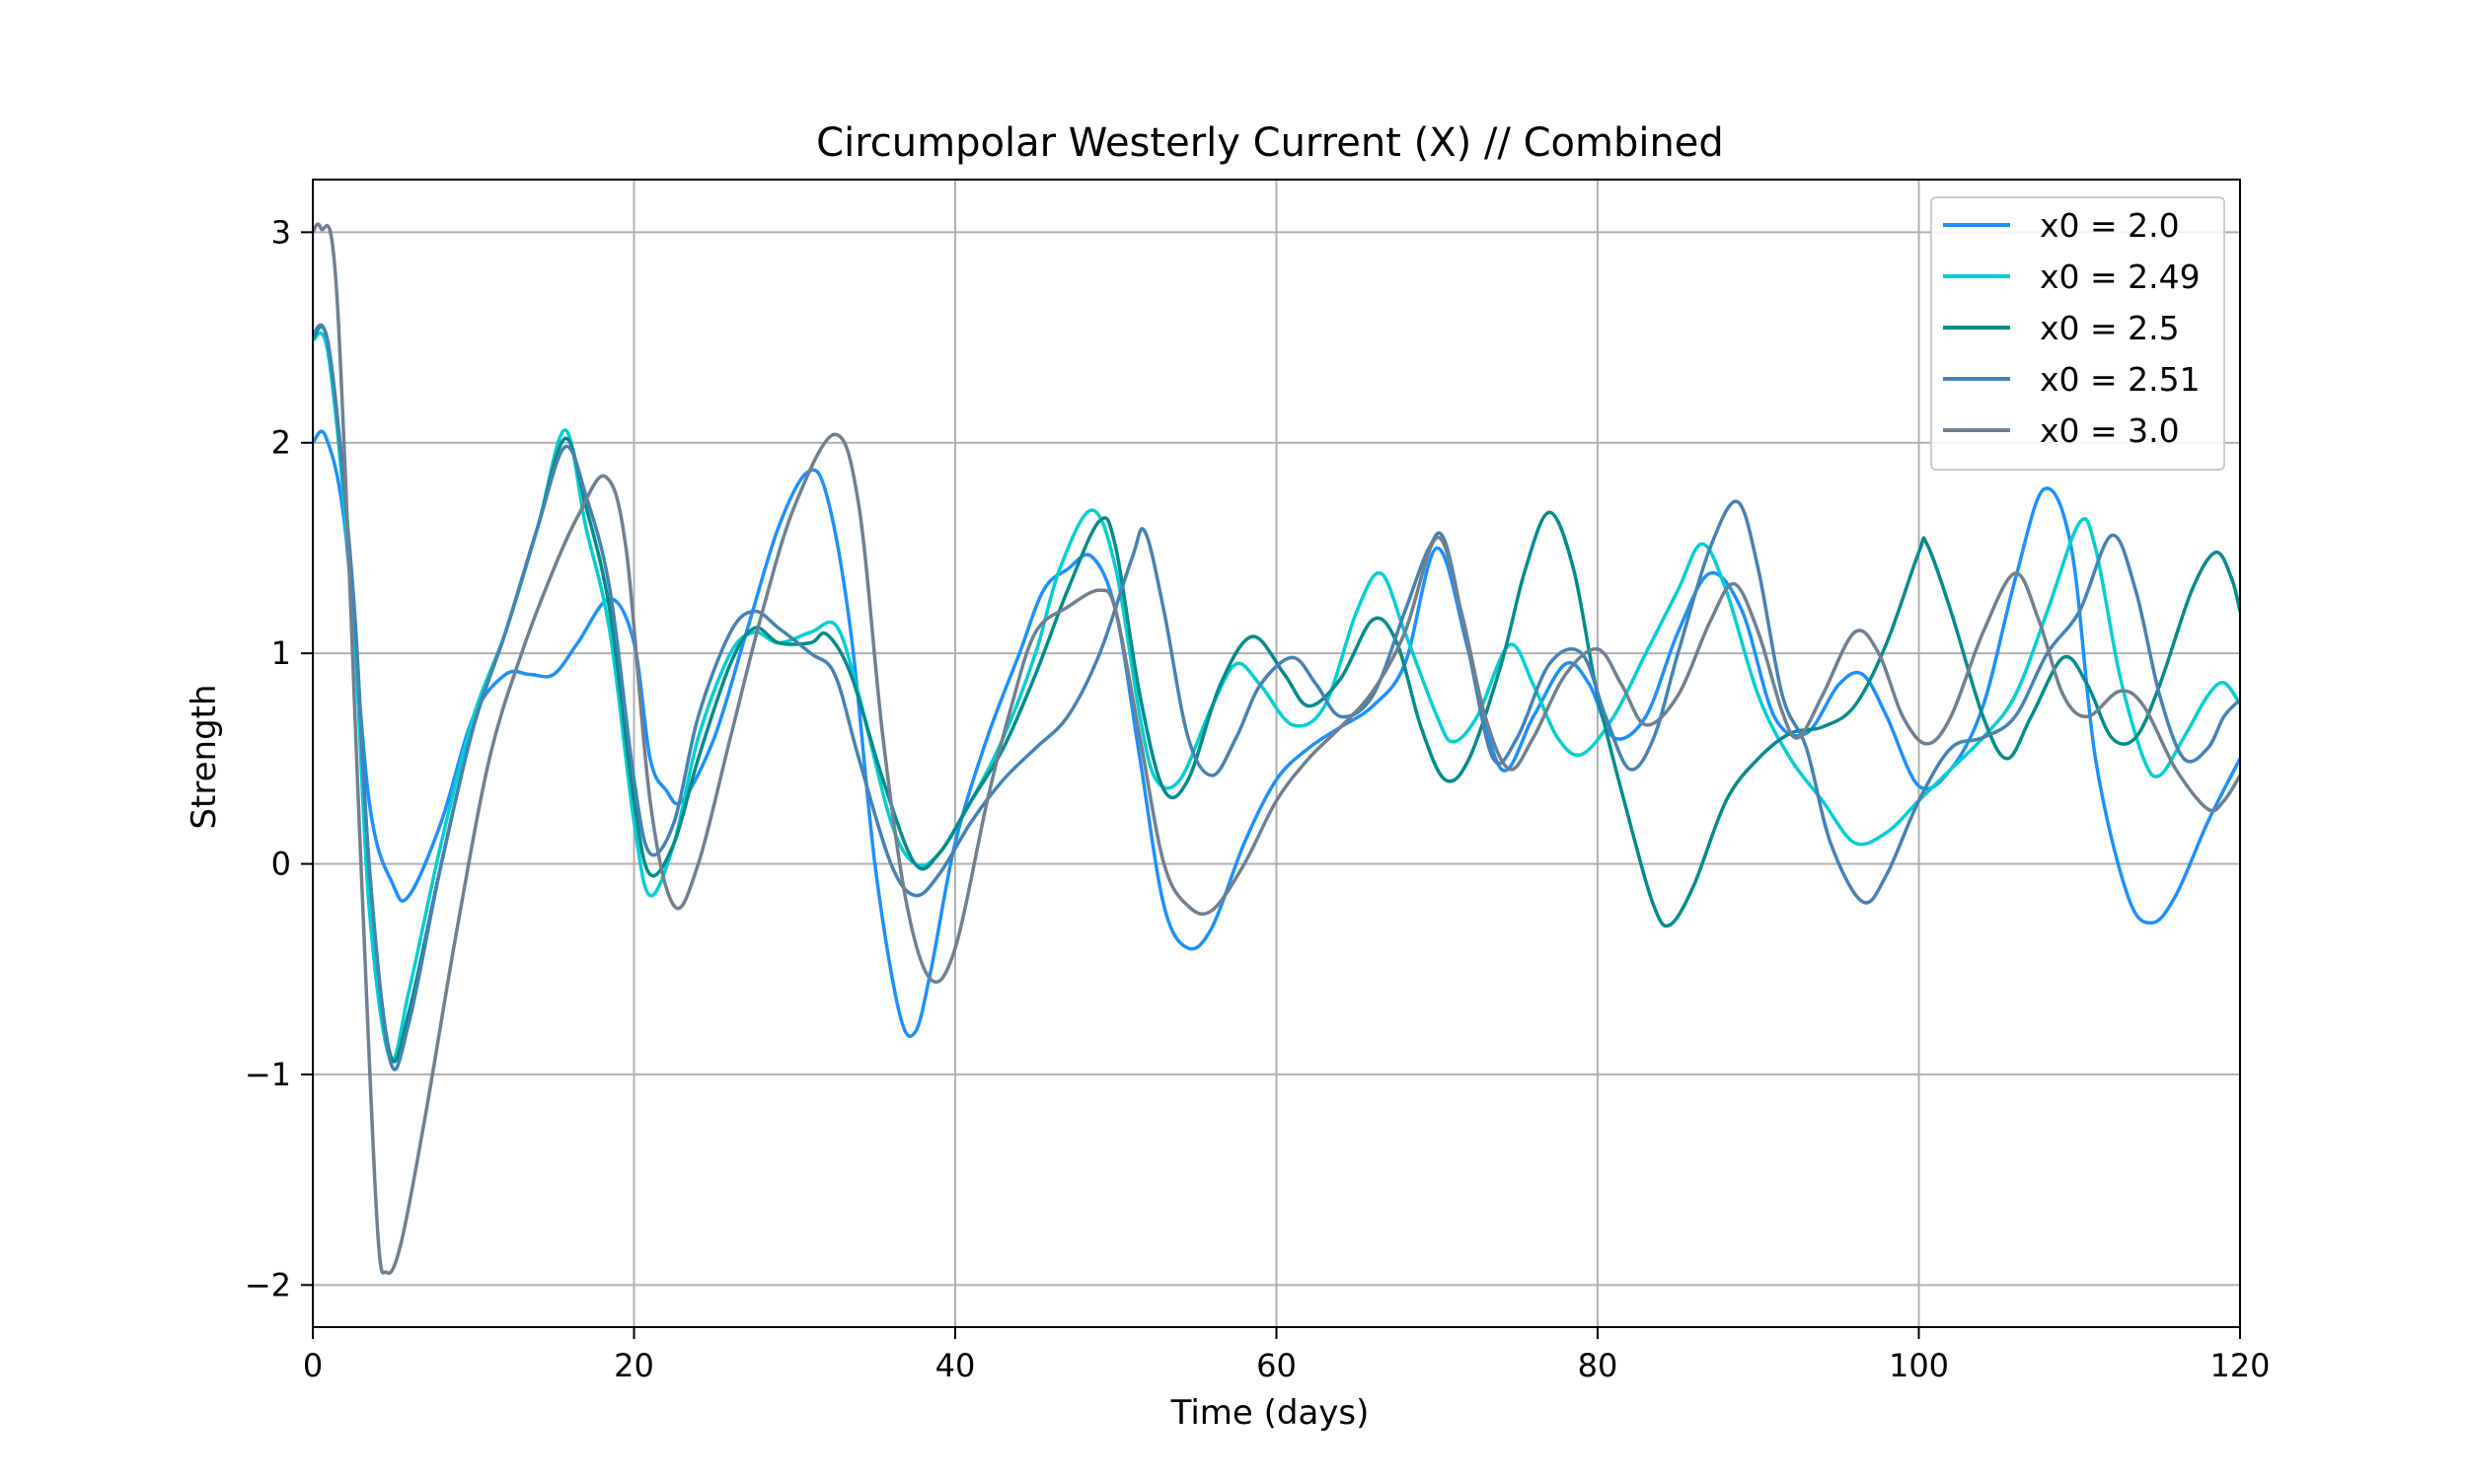 This screenshot has height=1484, width=2467. What do you see at coordinates (2110, 328) in the screenshot?
I see `legend-label: x0 = 2.5` at bounding box center [2110, 328].